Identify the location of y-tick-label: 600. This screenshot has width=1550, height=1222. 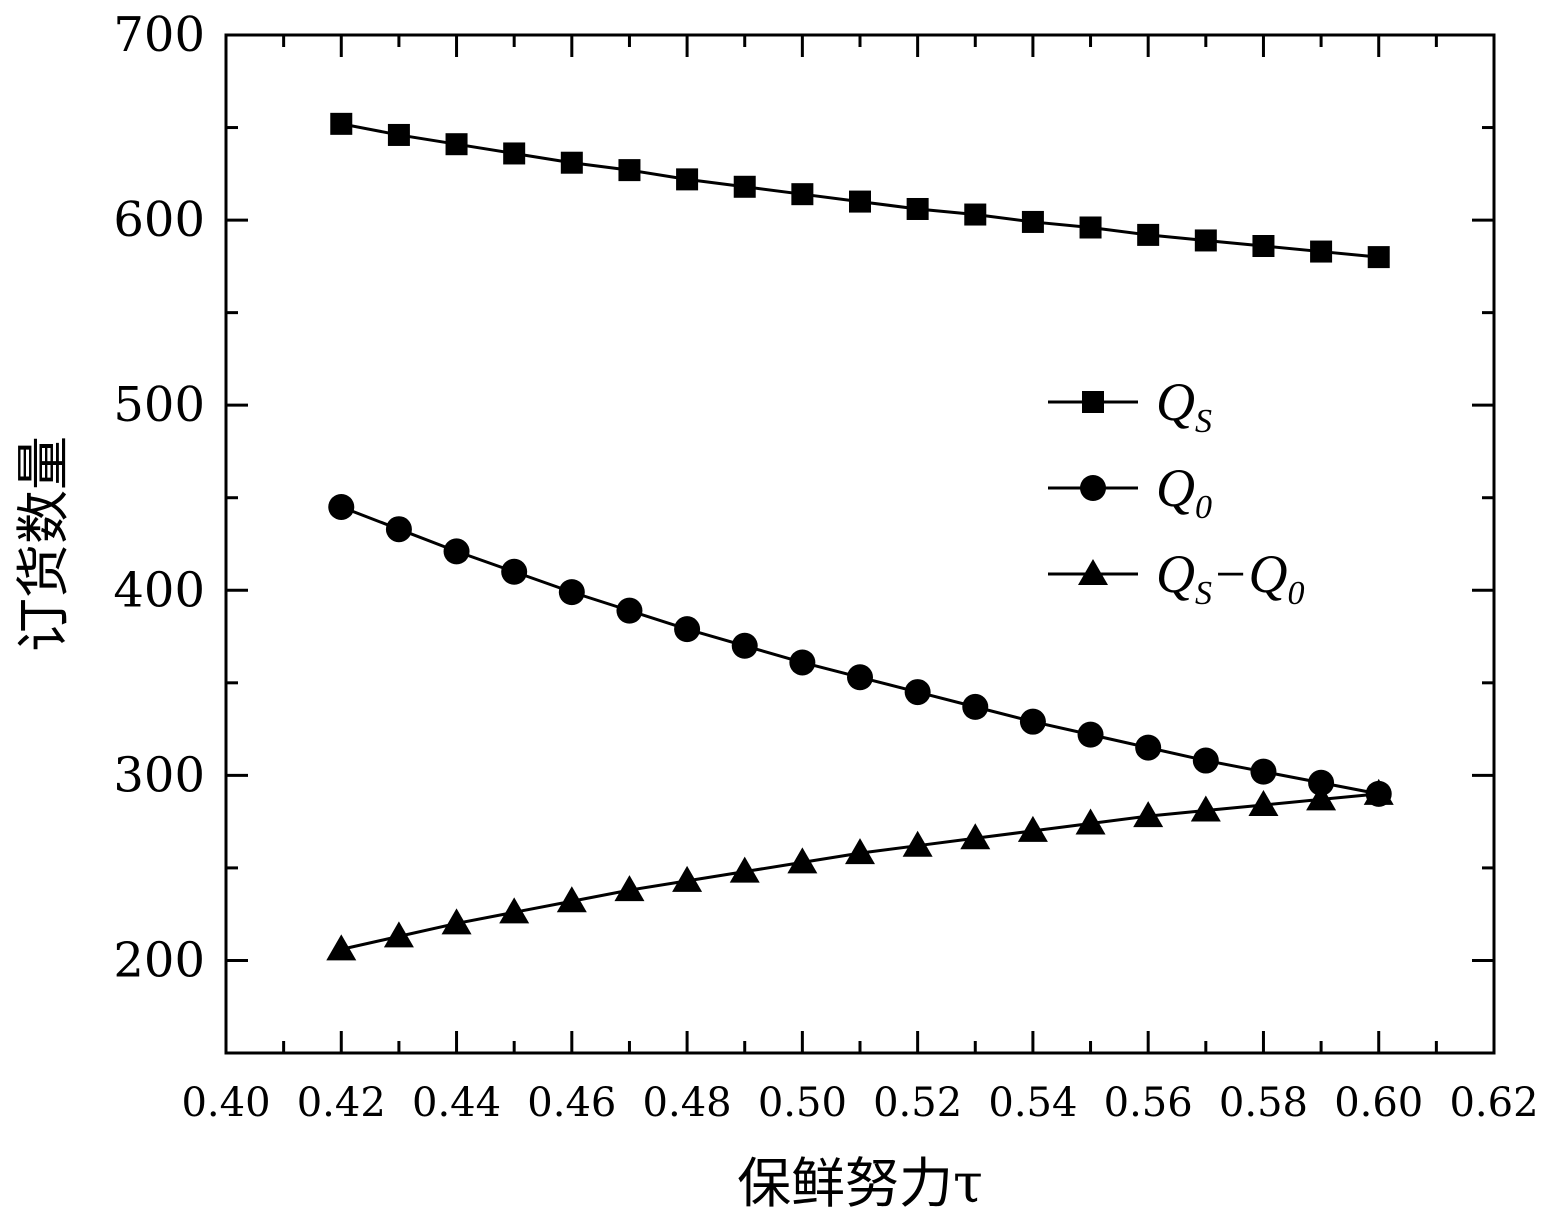
(159, 220).